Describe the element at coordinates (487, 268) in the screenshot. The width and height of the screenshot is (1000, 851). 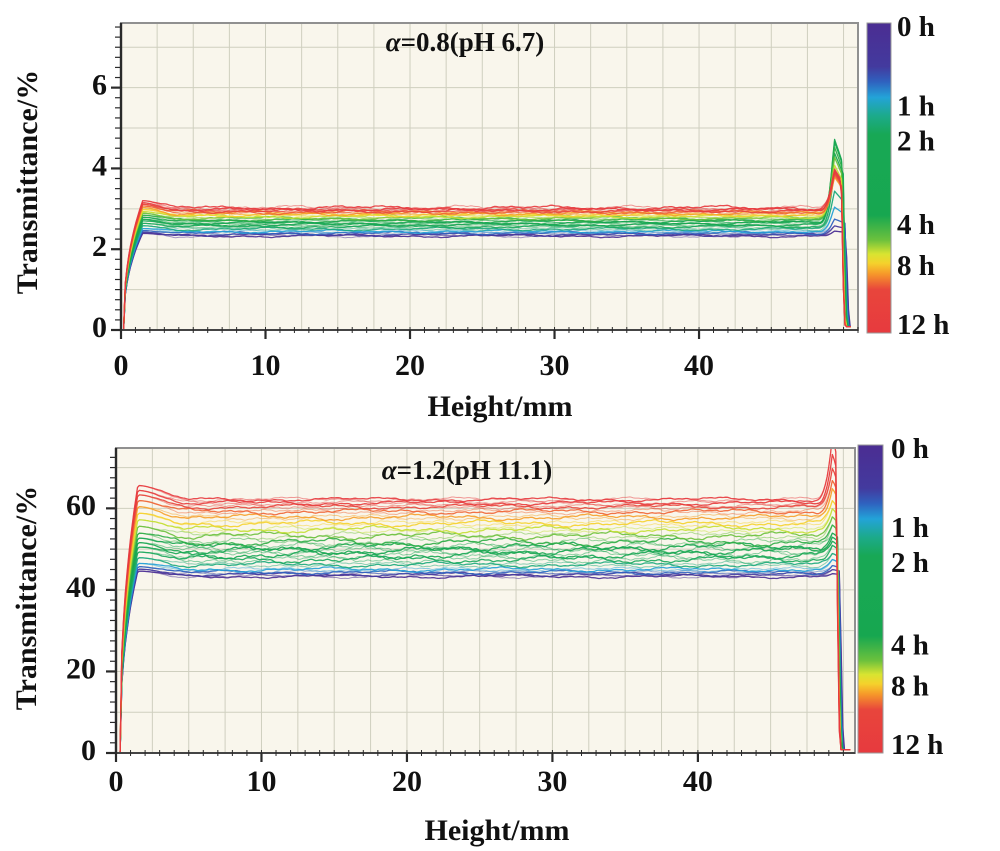
I see `scan-line-1h-b` at that location.